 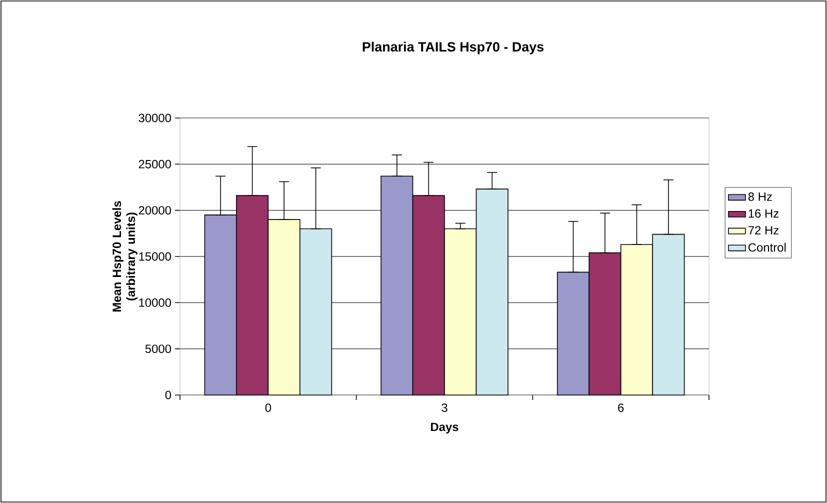 I want to click on legend-label: 72 Hz, so click(x=763, y=230).